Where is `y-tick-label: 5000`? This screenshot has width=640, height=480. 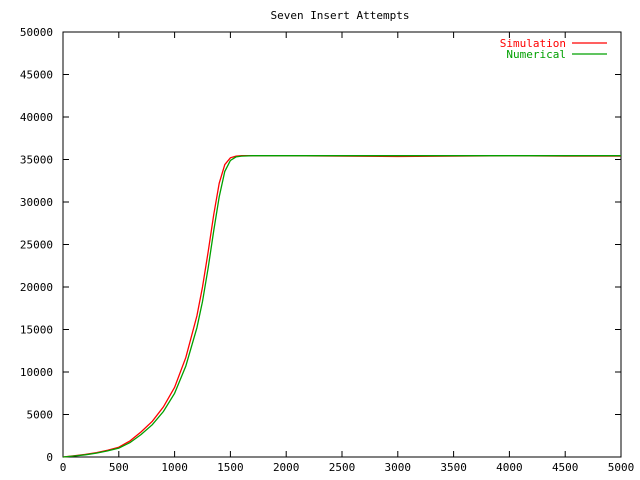
y-tick-label: 5000 is located at coordinates (40, 415).